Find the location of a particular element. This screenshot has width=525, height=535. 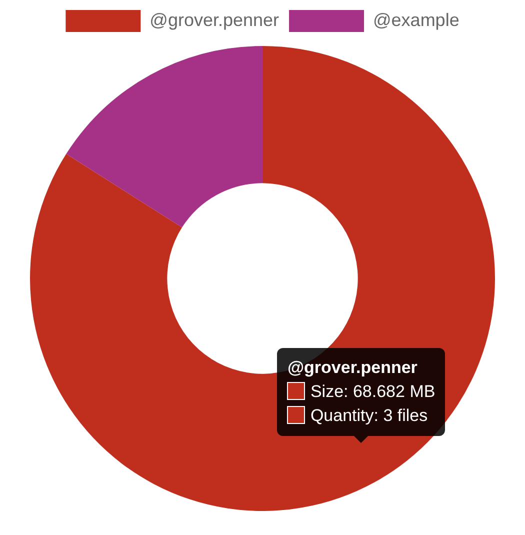

legend-label: @example is located at coordinates (416, 20).